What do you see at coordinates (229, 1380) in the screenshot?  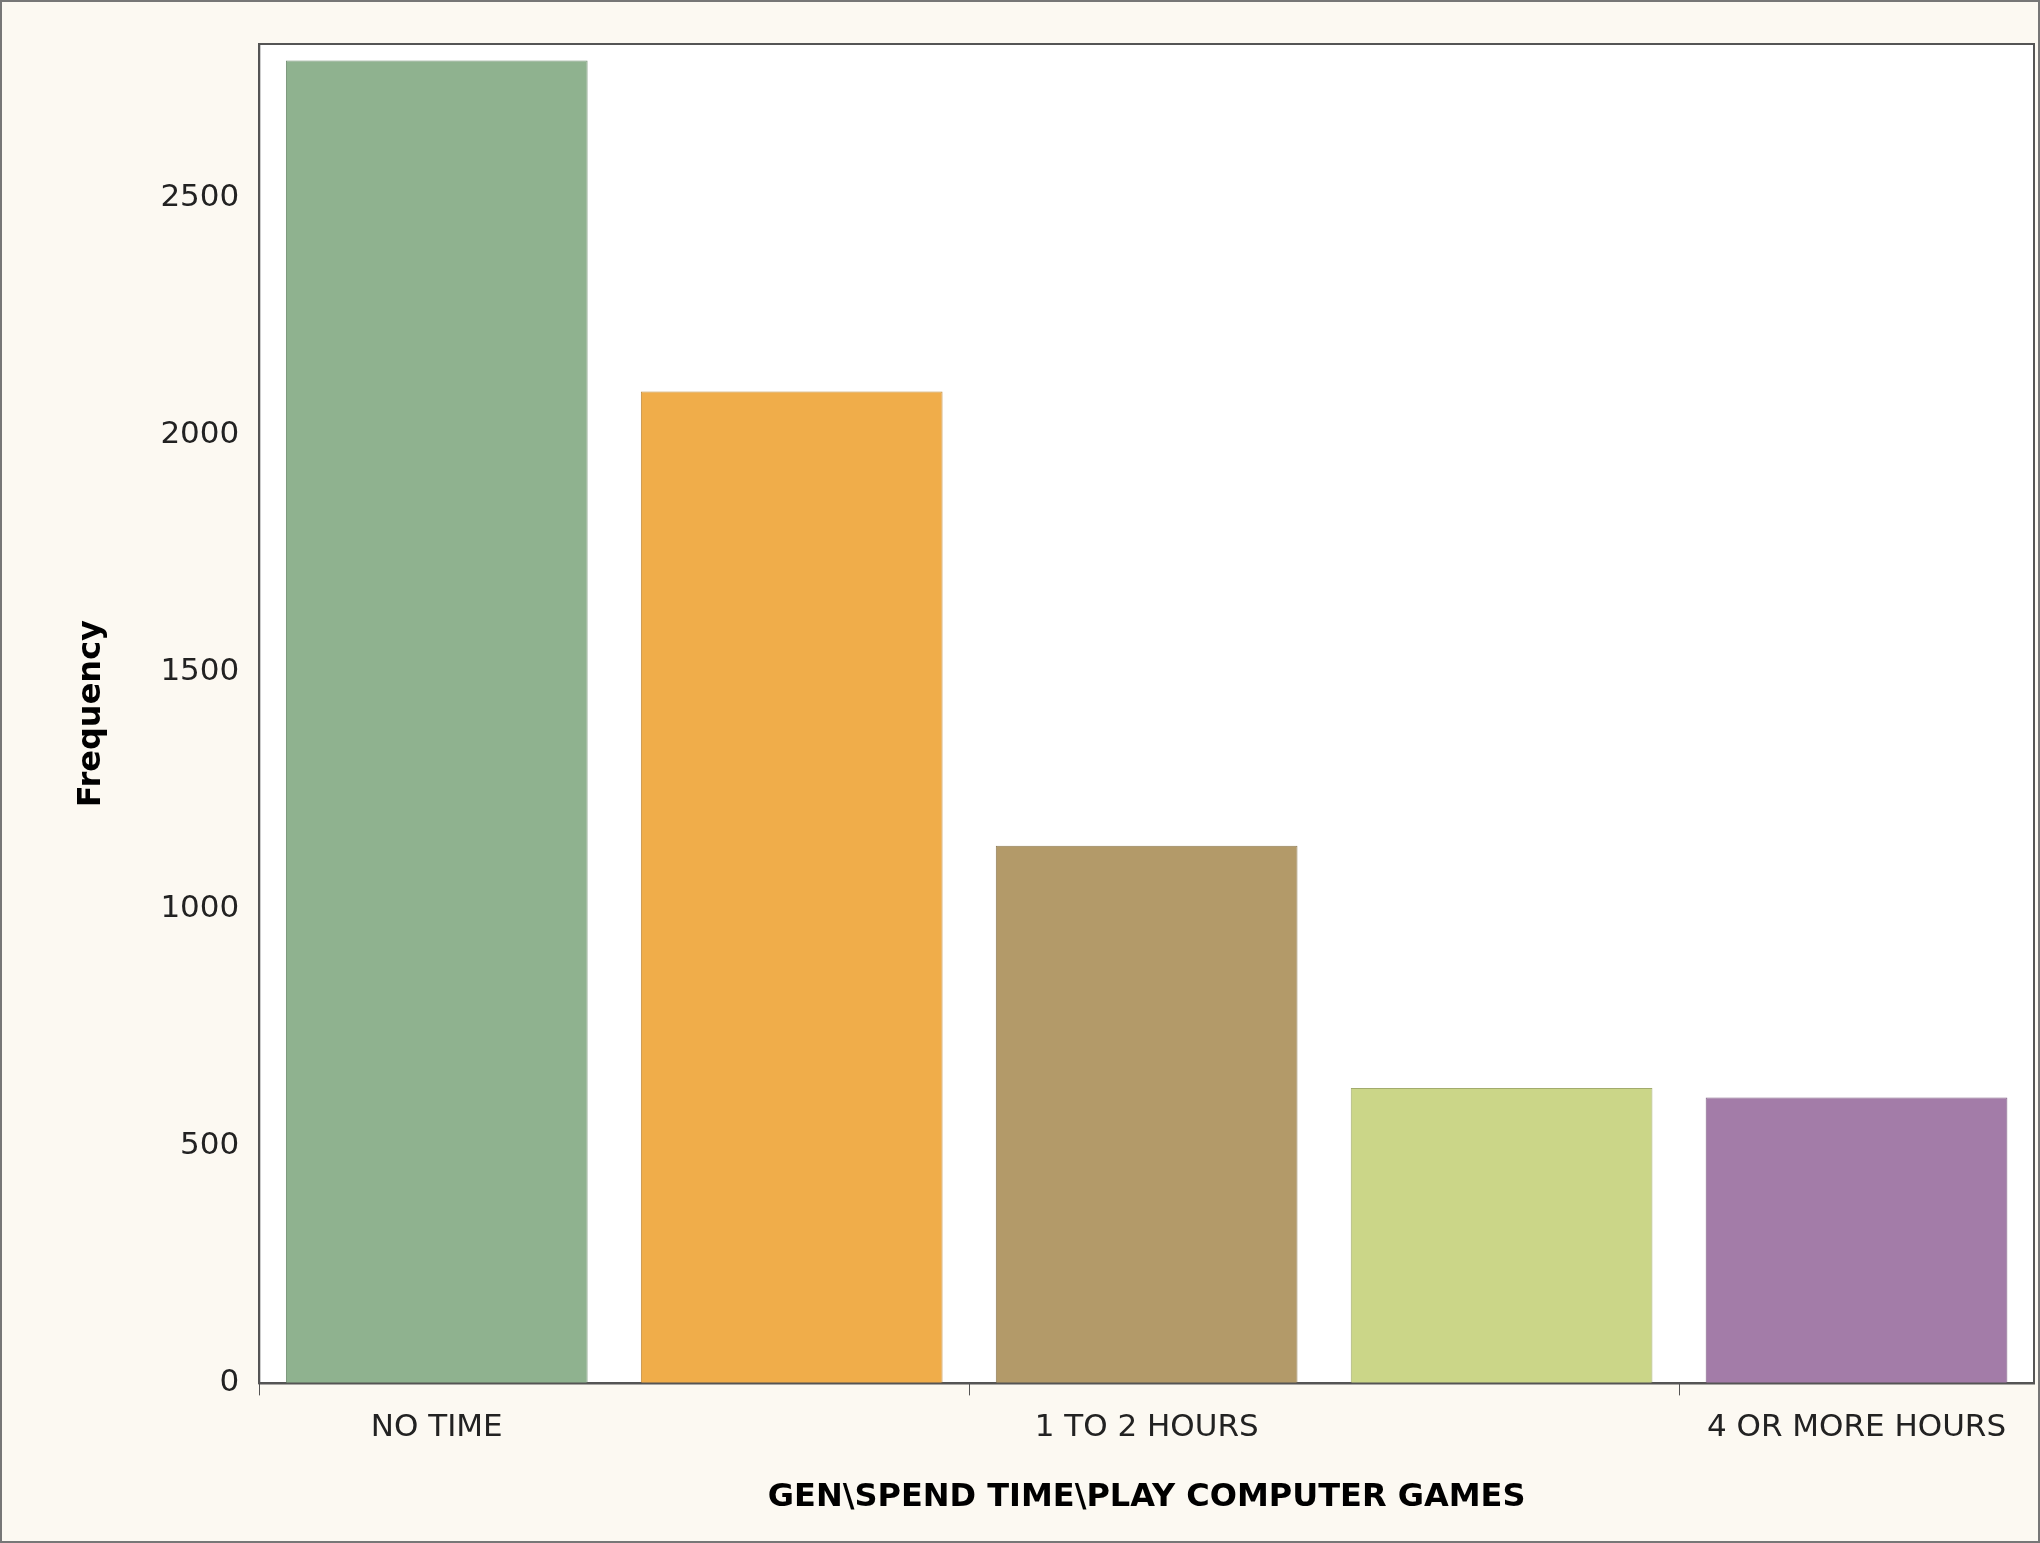 I see `y-tick-label: 0` at bounding box center [229, 1380].